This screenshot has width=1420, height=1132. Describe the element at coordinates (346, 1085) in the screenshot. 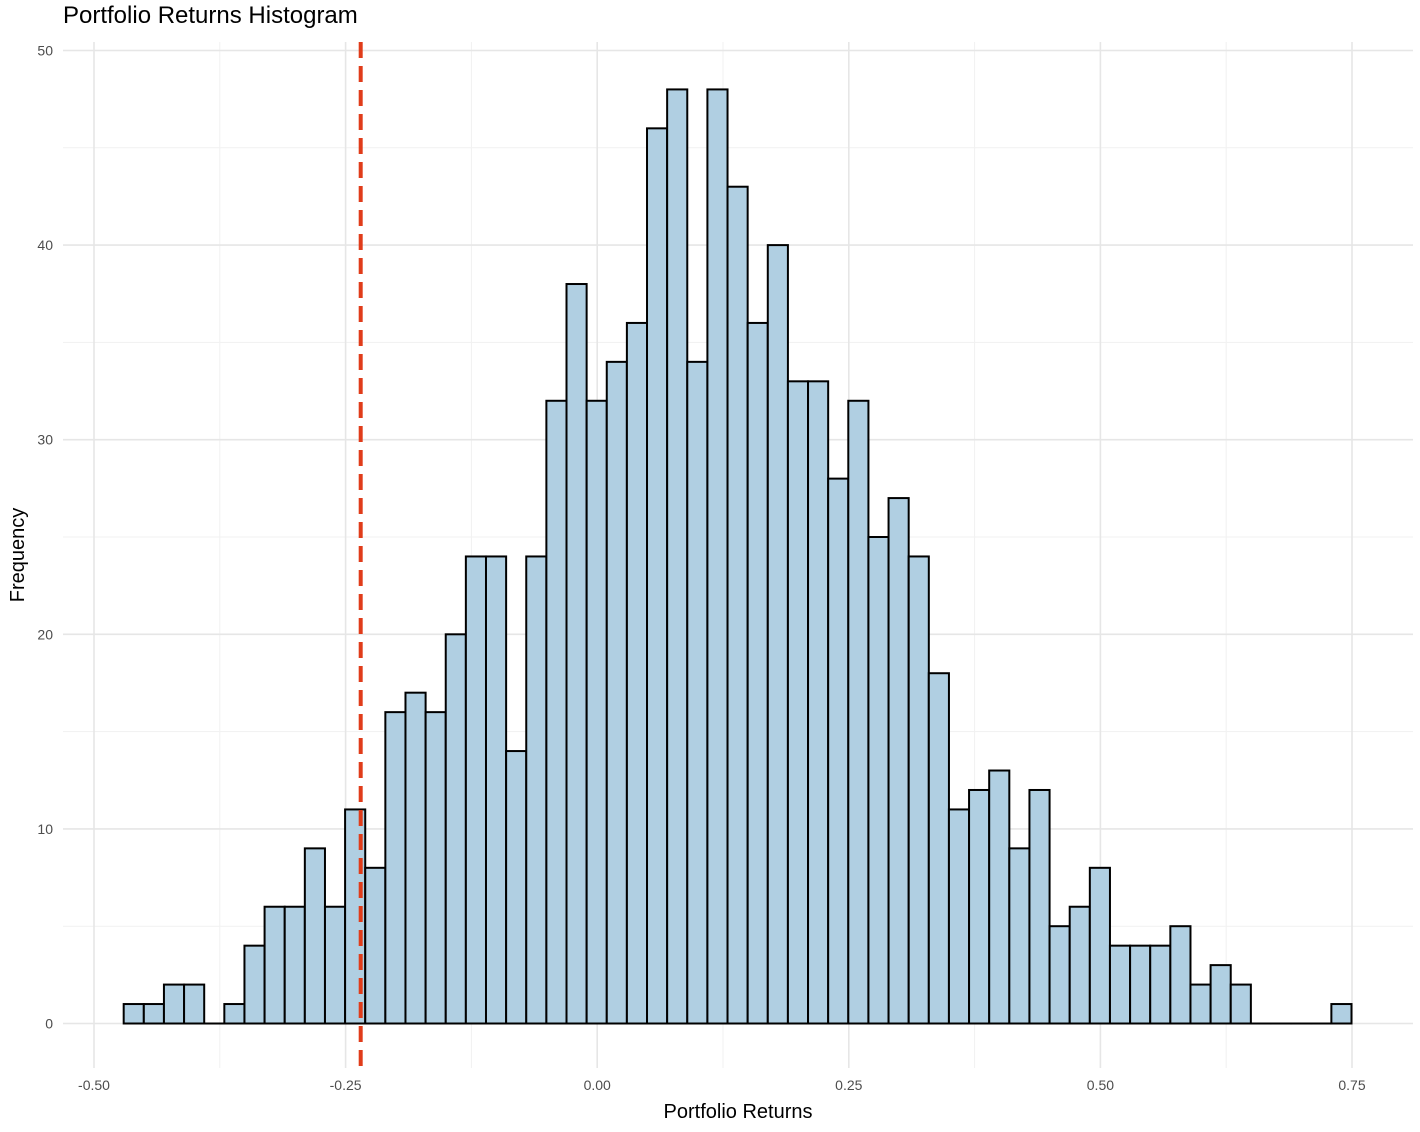

I see `x-tick-label: -0.25` at that location.